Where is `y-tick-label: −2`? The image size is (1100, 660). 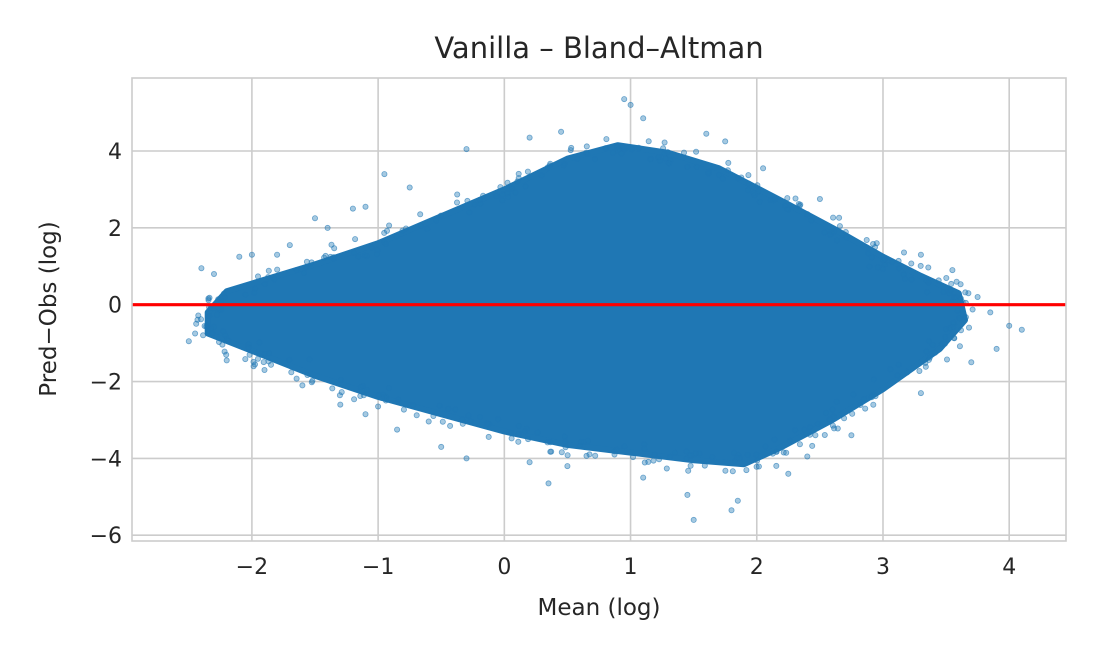
y-tick-label: −2 is located at coordinates (106, 383).